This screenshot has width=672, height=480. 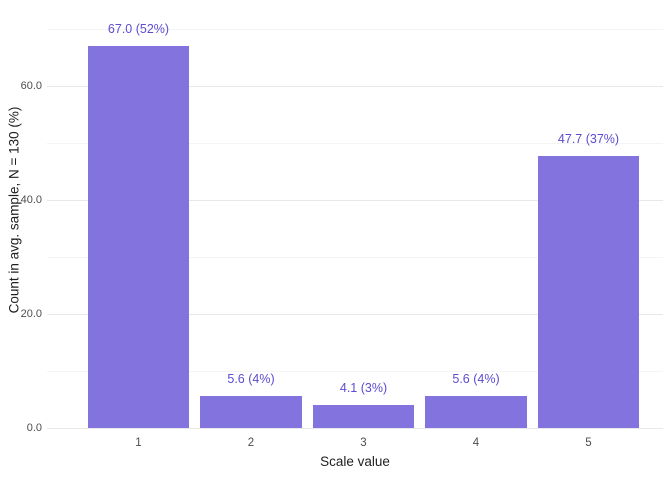 I want to click on x-axis-tick-label: 1, so click(x=138, y=443).